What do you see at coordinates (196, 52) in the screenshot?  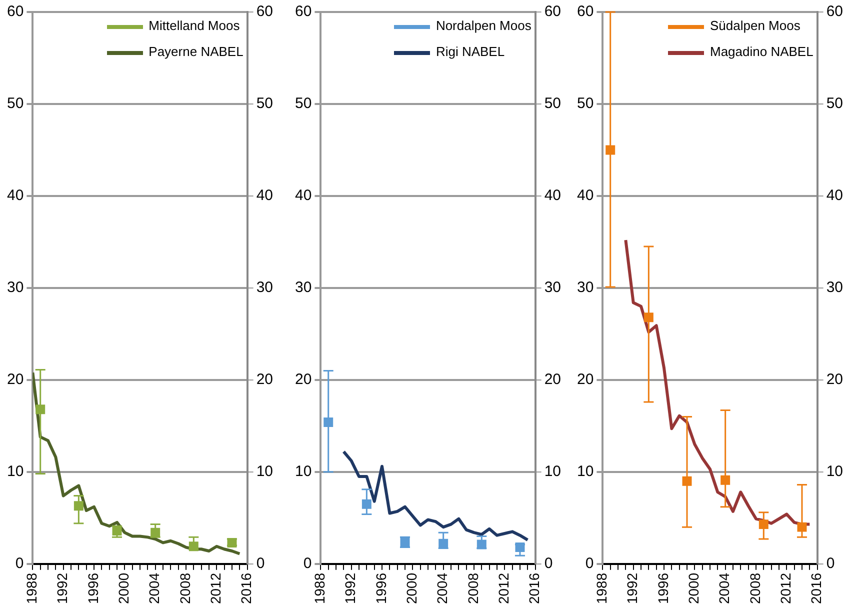 I see `legend-label: Payerne NABEL` at bounding box center [196, 52].